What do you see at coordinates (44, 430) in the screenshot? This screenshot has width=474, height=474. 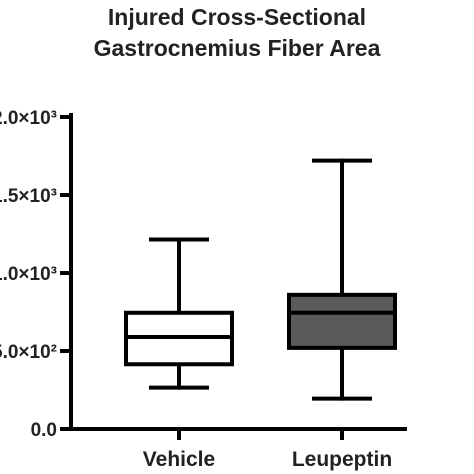 I see `y-tick-label: 0.0` at bounding box center [44, 430].